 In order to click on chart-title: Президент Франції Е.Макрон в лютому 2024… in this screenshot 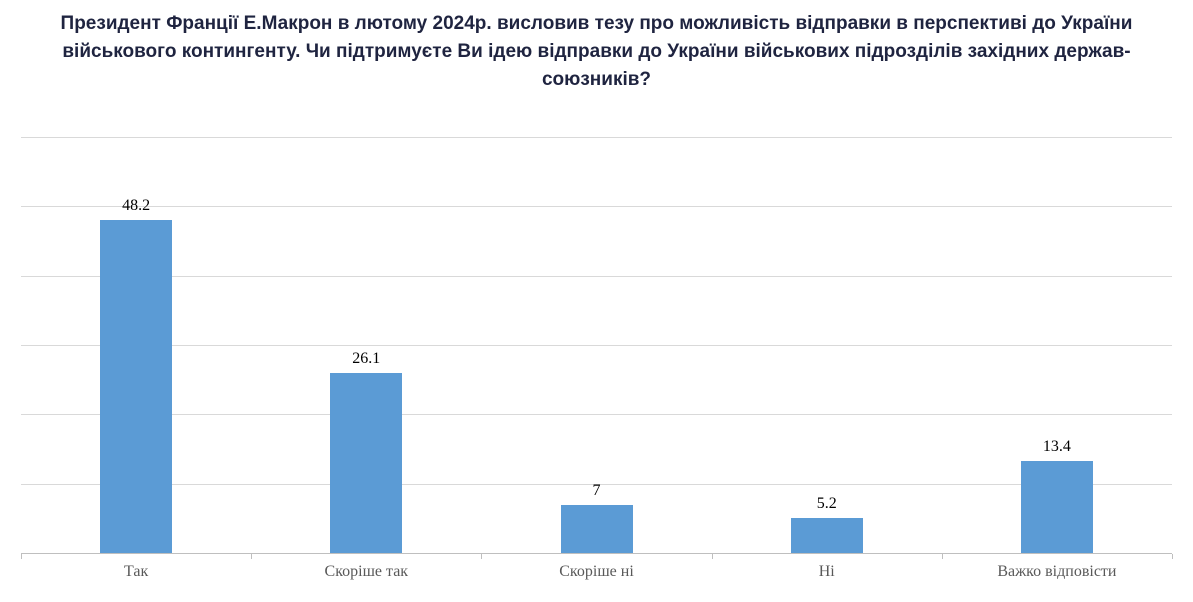, I will do `click(596, 51)`.